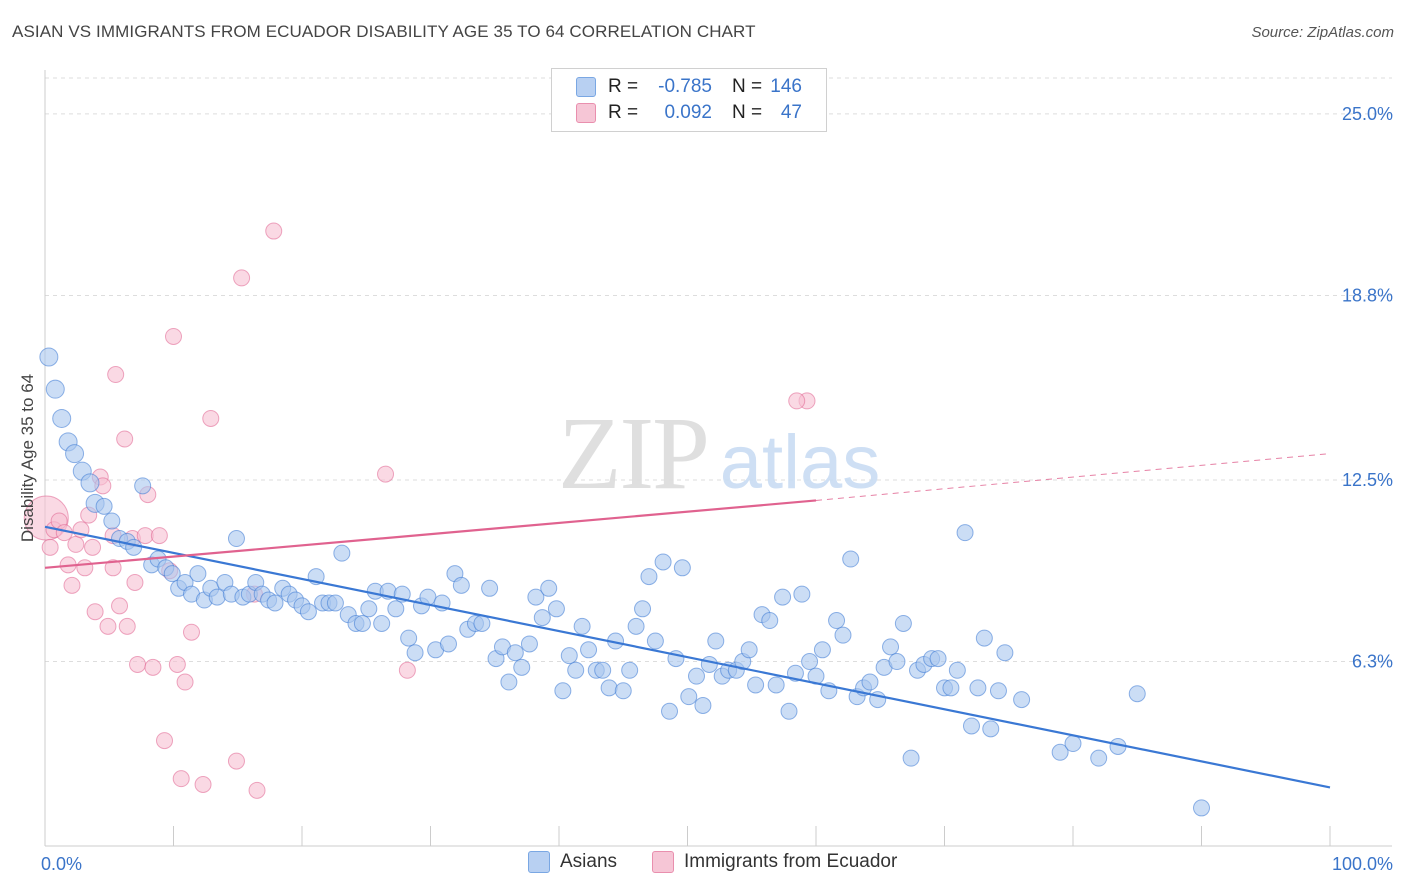 The image size is (1406, 892). What do you see at coordinates (747, 86) in the screenshot?
I see `n-label: N =` at bounding box center [747, 86].